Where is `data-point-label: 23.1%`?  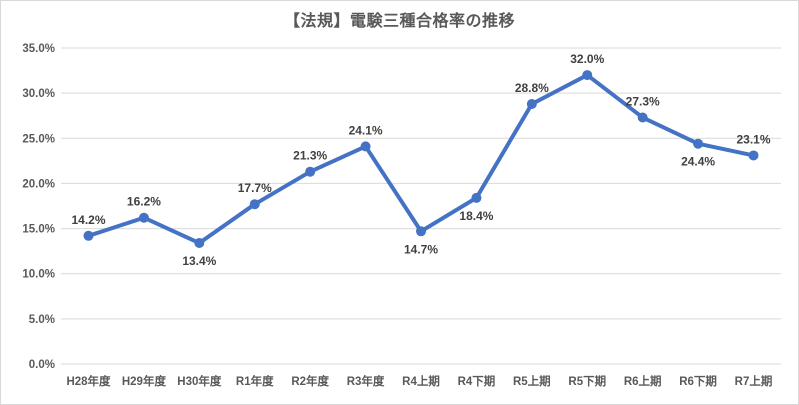
data-point-label: 23.1% is located at coordinates (753, 139).